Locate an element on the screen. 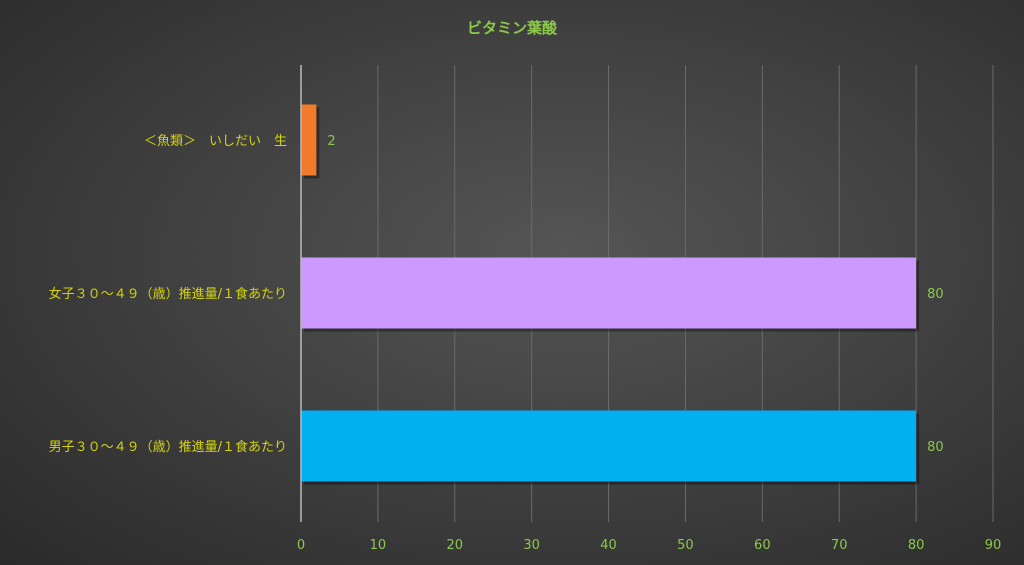 The height and width of the screenshot is (565, 1024). x-tick-label: 90 is located at coordinates (993, 545).